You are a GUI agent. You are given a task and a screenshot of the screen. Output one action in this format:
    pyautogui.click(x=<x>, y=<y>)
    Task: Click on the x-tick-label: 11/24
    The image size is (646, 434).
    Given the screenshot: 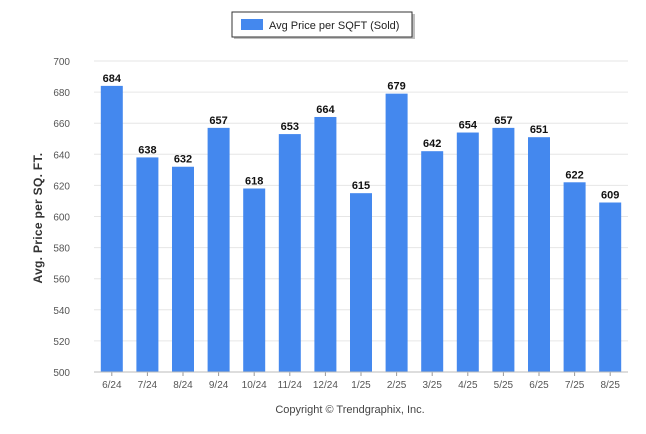 What is the action you would take?
    pyautogui.click(x=290, y=385)
    